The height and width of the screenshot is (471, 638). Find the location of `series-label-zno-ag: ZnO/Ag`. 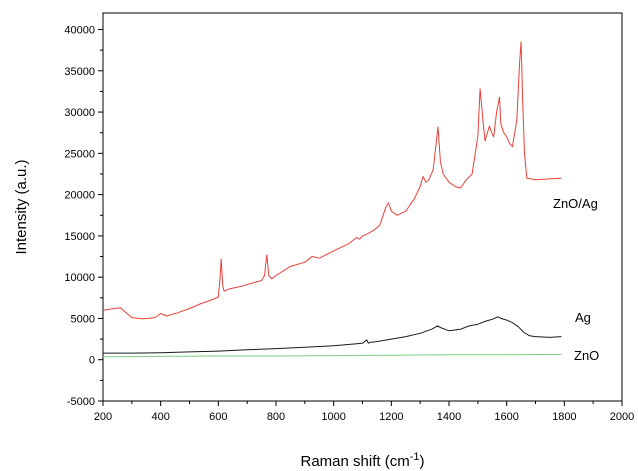

series-label-zno-ag: ZnO/Ag is located at coordinates (575, 203).